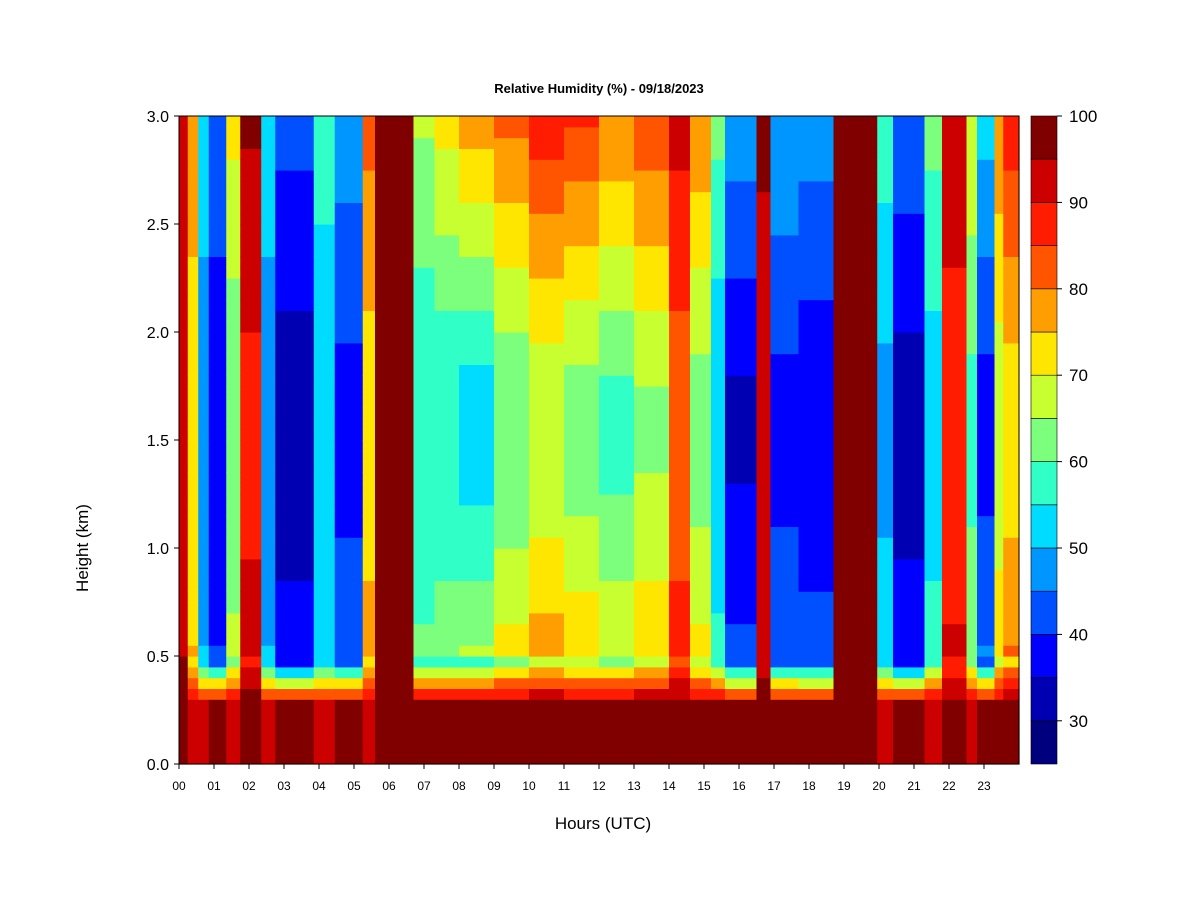 Image resolution: width=1200 pixels, height=900 pixels. What do you see at coordinates (1044, 612) in the screenshot?
I see `colorbar-swatch` at bounding box center [1044, 612].